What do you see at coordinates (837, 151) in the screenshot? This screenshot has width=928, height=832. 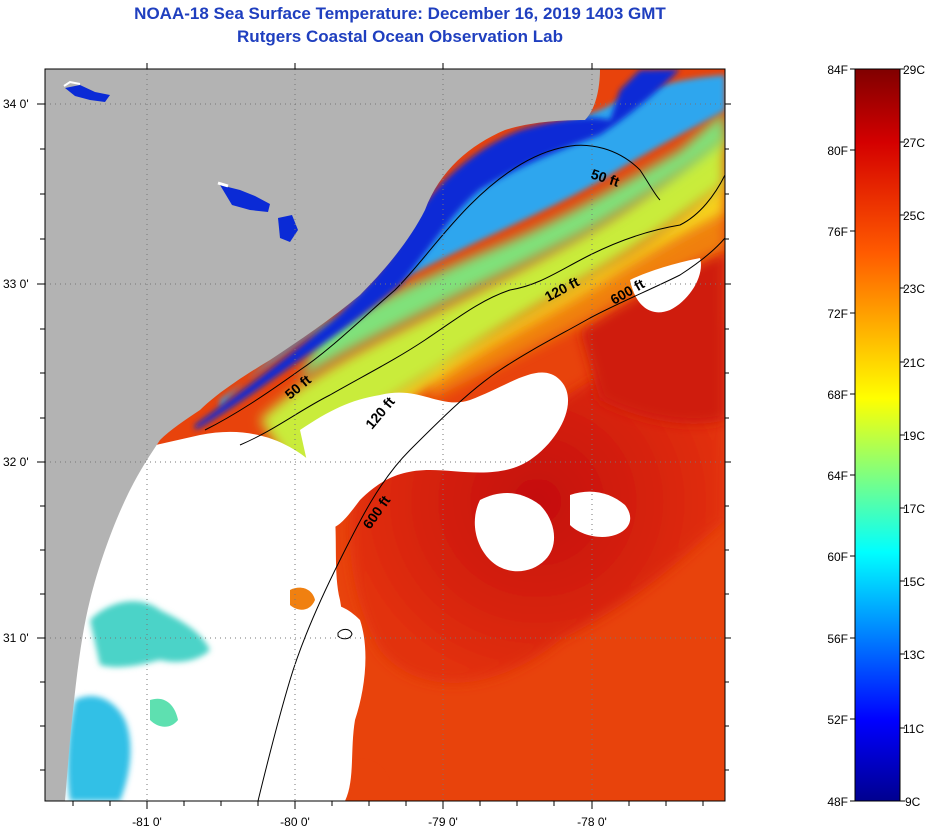 I see `colorbar-f-80: 80F` at bounding box center [837, 151].